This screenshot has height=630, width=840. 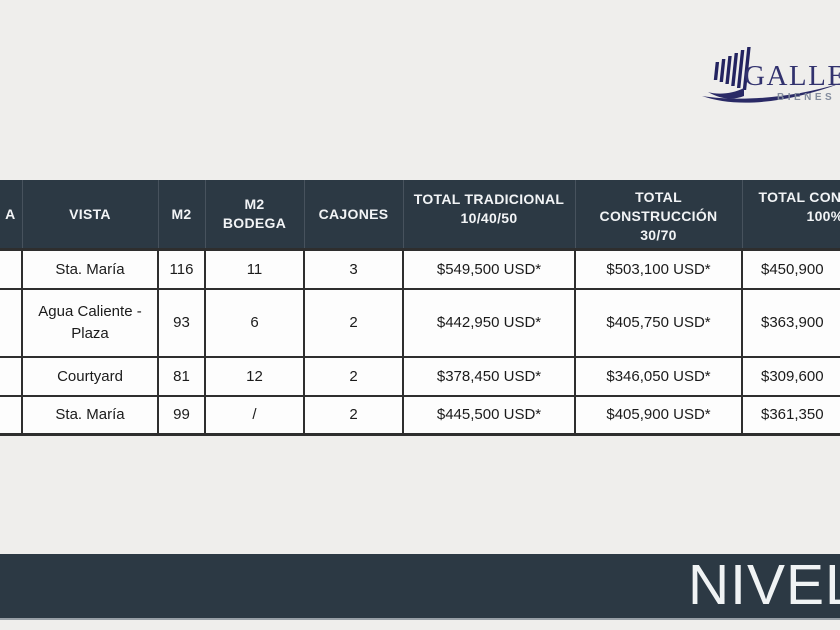 What do you see at coordinates (489, 376) in the screenshot?
I see `cell-total-tradicional: $378,450 USD*` at bounding box center [489, 376].